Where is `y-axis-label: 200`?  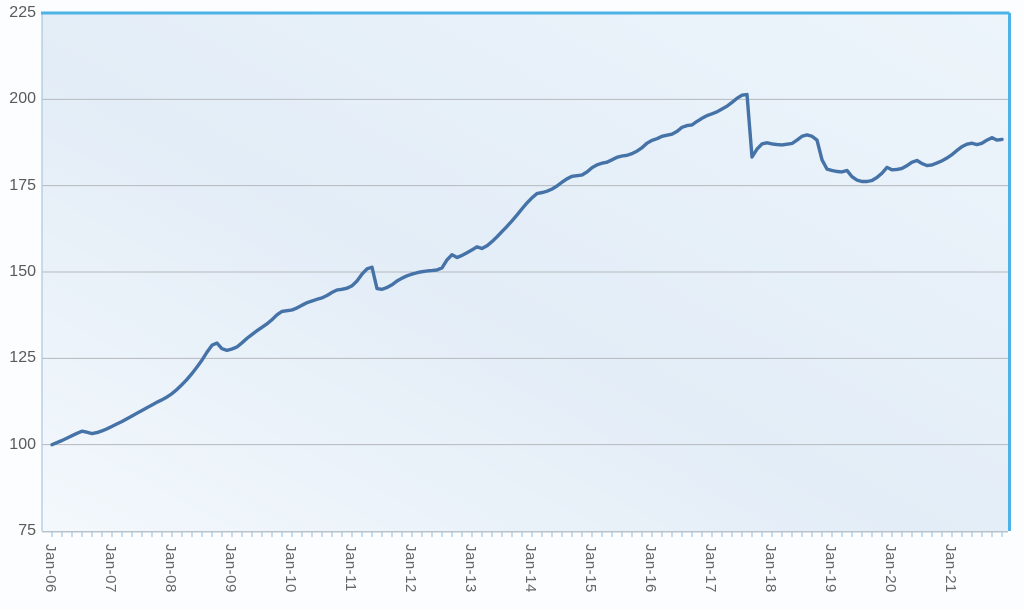 y-axis-label: 200 is located at coordinates (22, 99).